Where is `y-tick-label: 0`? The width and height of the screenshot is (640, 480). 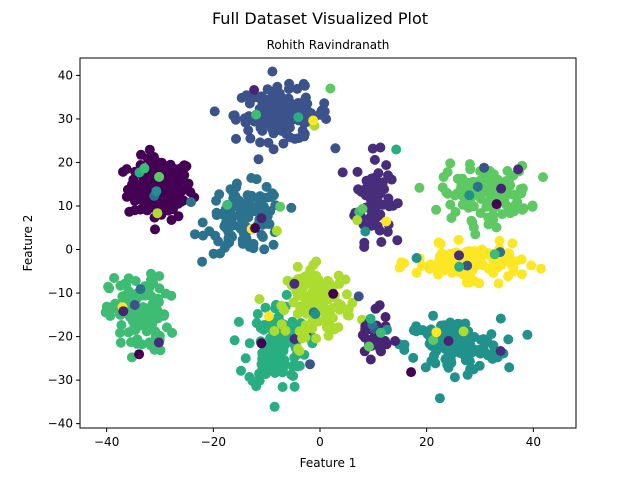 y-tick-label: 0 is located at coordinates (69, 250).